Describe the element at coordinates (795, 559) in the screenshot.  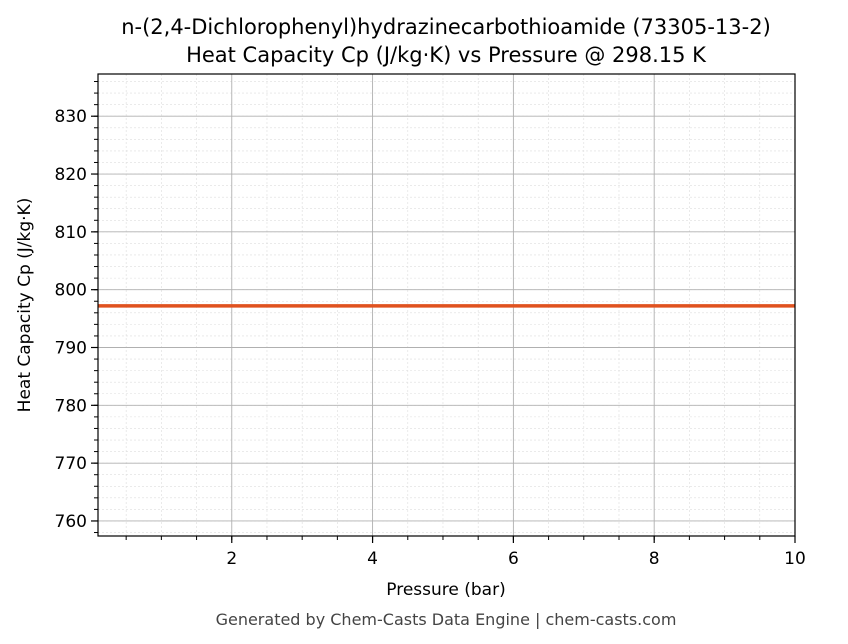
I see `x-tick-label: 10` at that location.